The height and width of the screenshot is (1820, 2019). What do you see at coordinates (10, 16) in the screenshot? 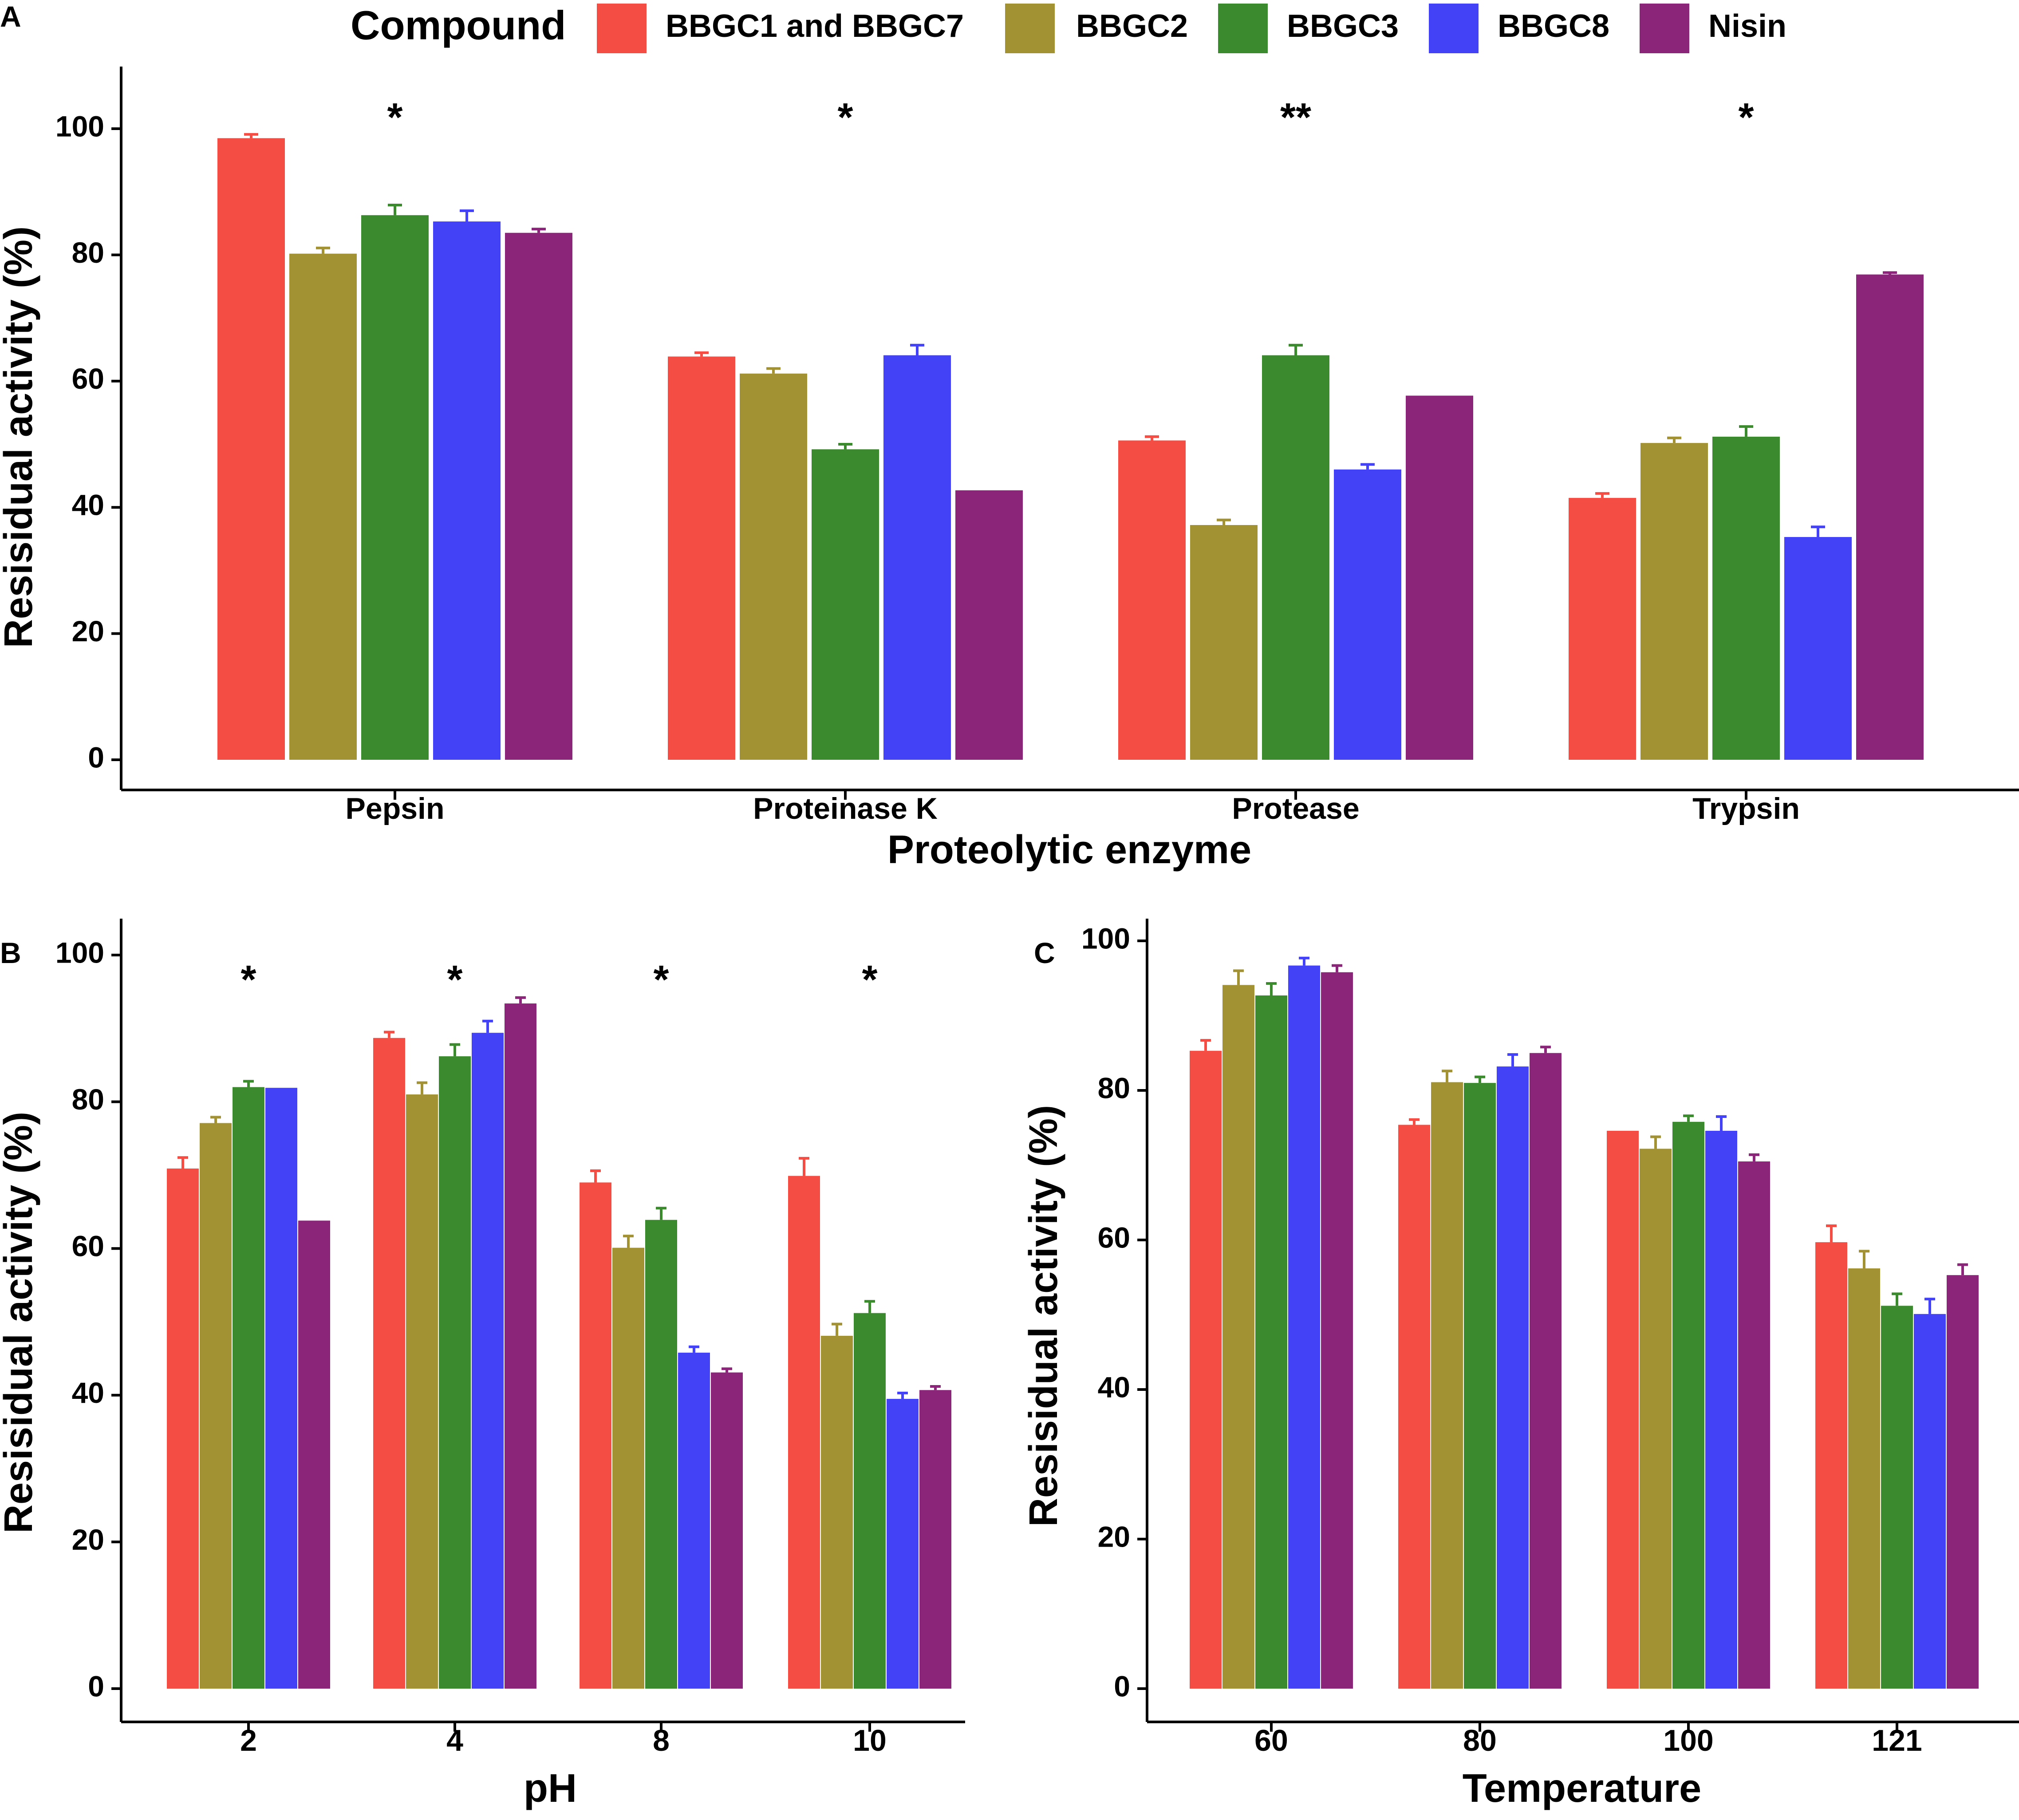
I see `panel-label: A` at bounding box center [10, 16].